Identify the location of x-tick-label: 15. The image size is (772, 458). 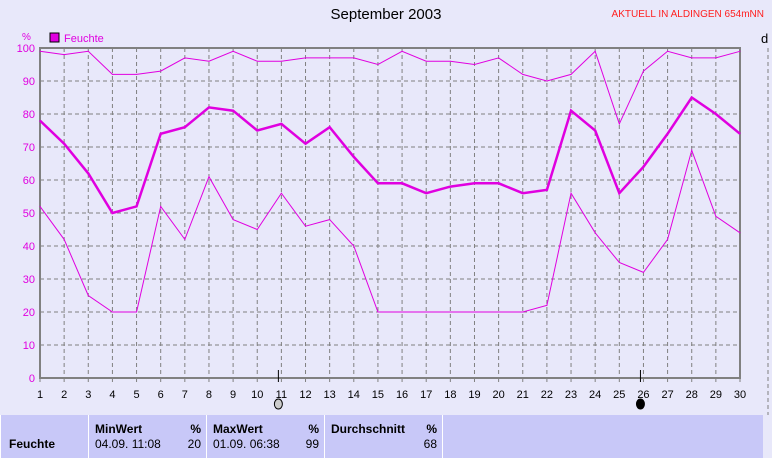
(378, 395).